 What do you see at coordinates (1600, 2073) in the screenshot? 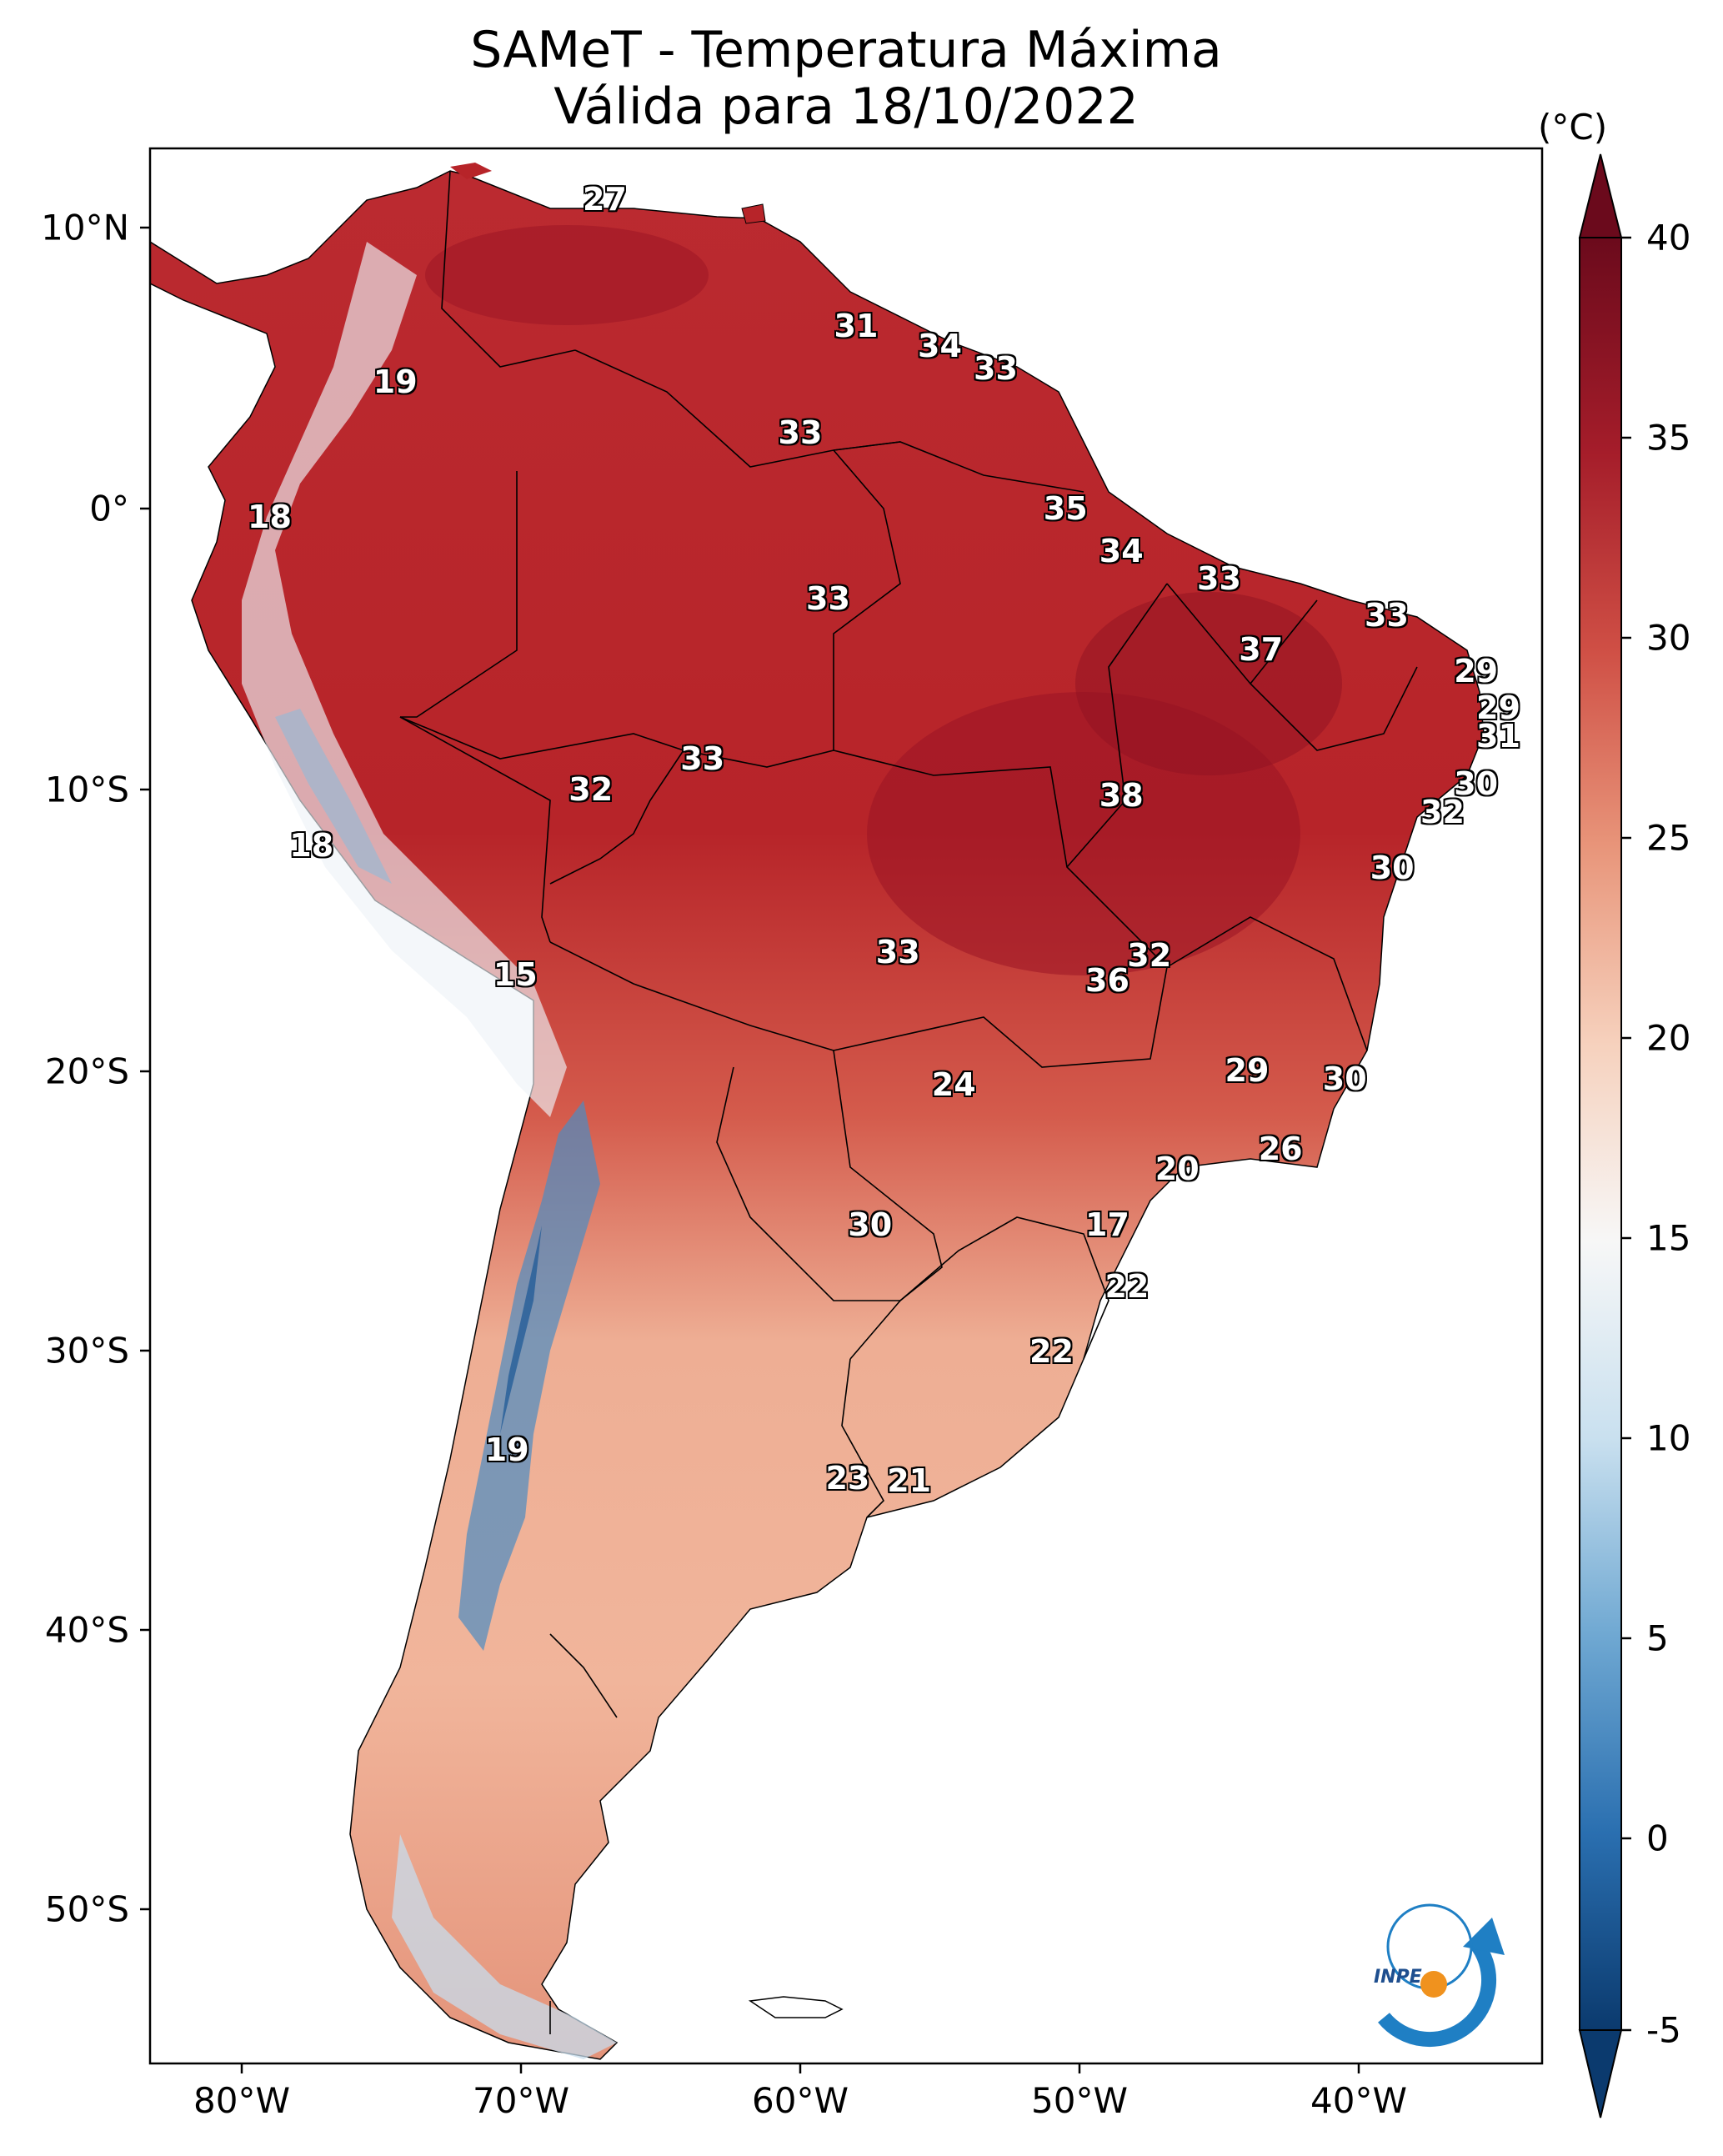
I see `colorbar-min-arrow` at bounding box center [1600, 2073].